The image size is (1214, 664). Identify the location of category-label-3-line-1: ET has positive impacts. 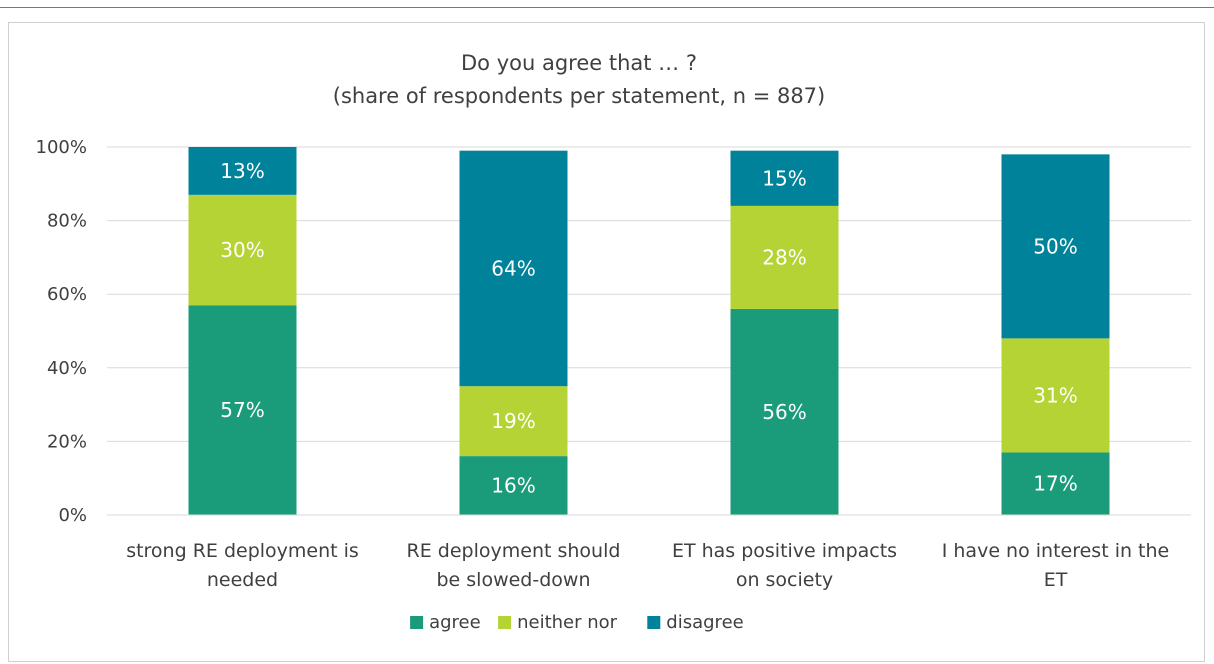
(784, 551).